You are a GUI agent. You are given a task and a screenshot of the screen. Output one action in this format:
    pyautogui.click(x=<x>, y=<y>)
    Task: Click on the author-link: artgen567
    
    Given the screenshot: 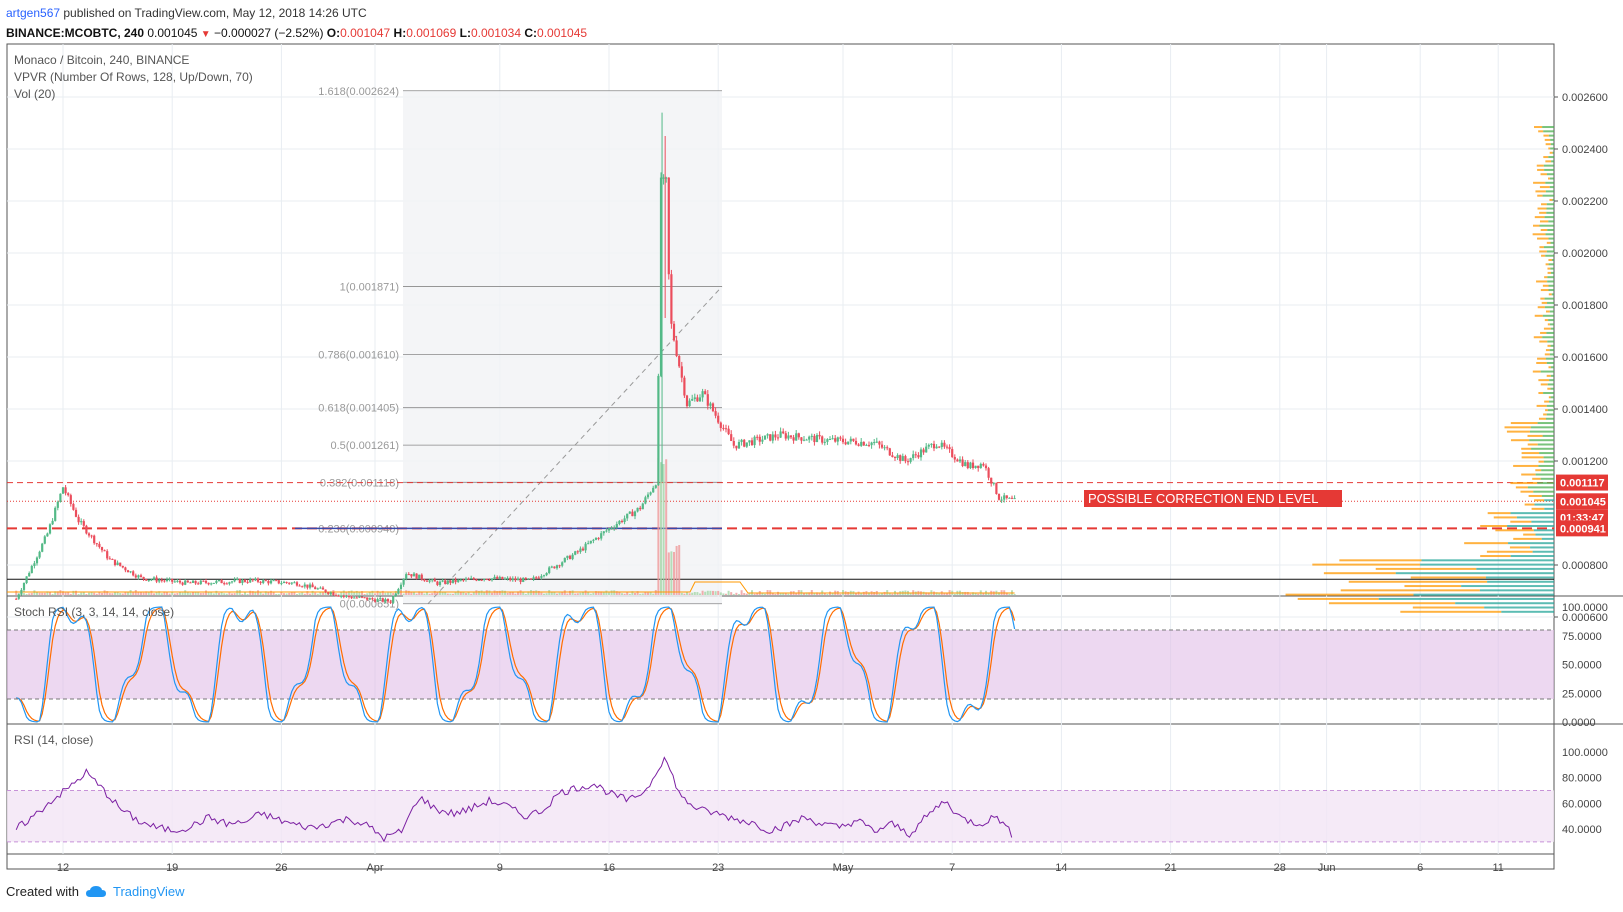 What is the action you would take?
    pyautogui.click(x=33, y=13)
    